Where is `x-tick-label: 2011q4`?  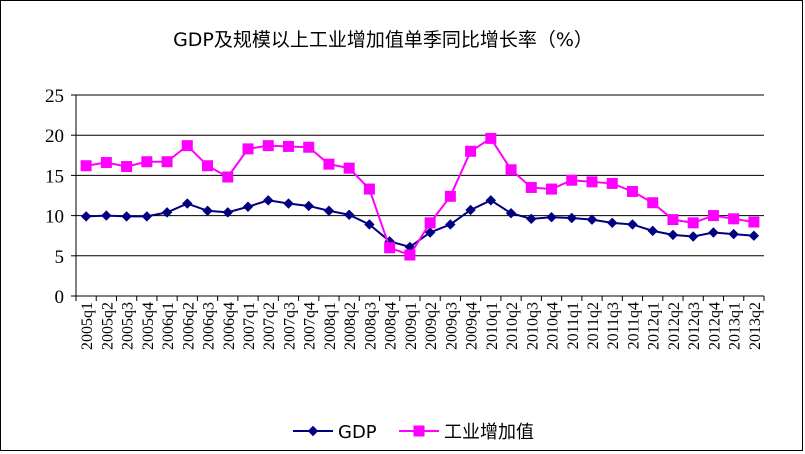
x-tick-label: 2011q4 is located at coordinates (633, 325).